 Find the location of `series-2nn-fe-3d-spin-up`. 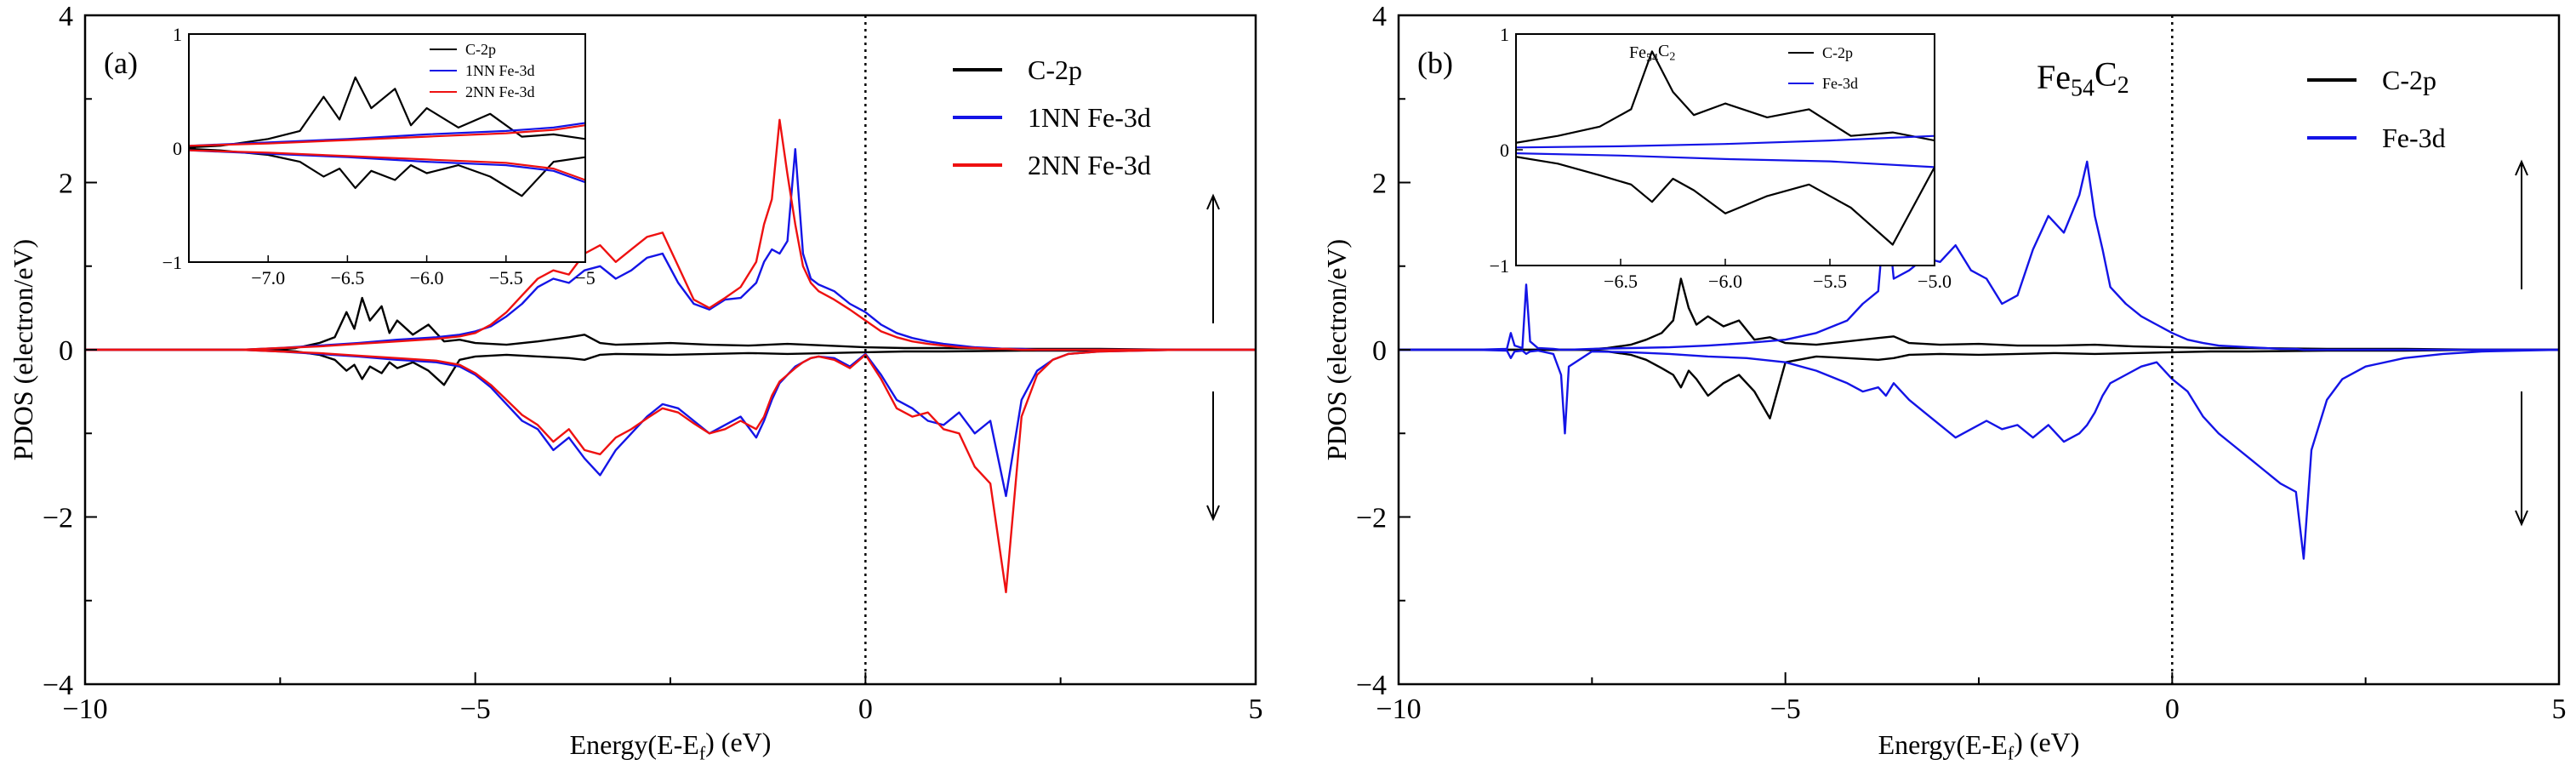

series-2nn-fe-3d-spin-up is located at coordinates (670, 234).